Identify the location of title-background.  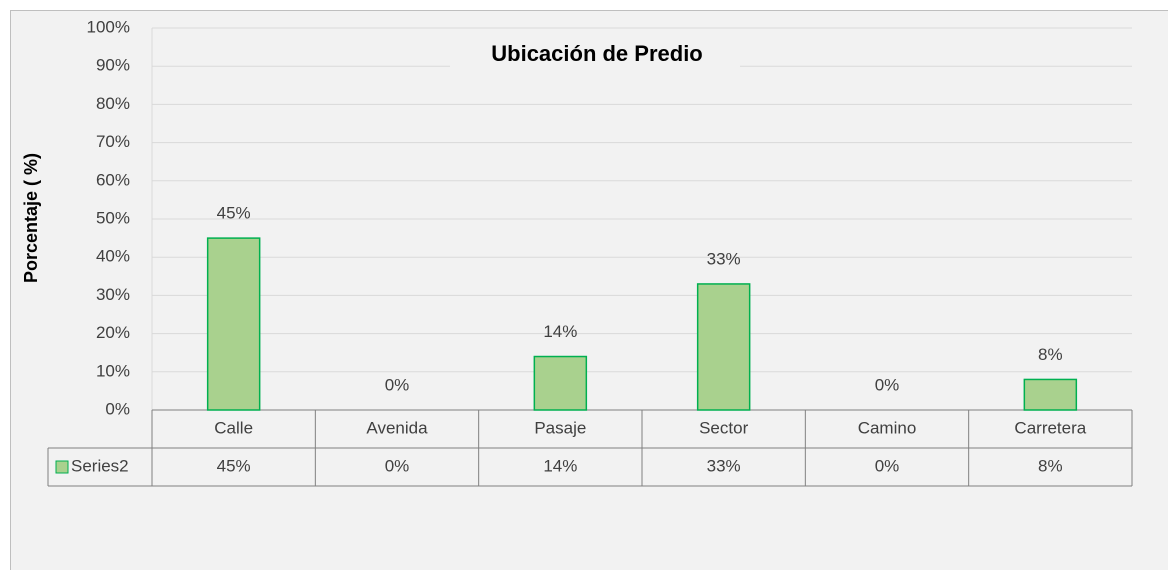
(595, 55).